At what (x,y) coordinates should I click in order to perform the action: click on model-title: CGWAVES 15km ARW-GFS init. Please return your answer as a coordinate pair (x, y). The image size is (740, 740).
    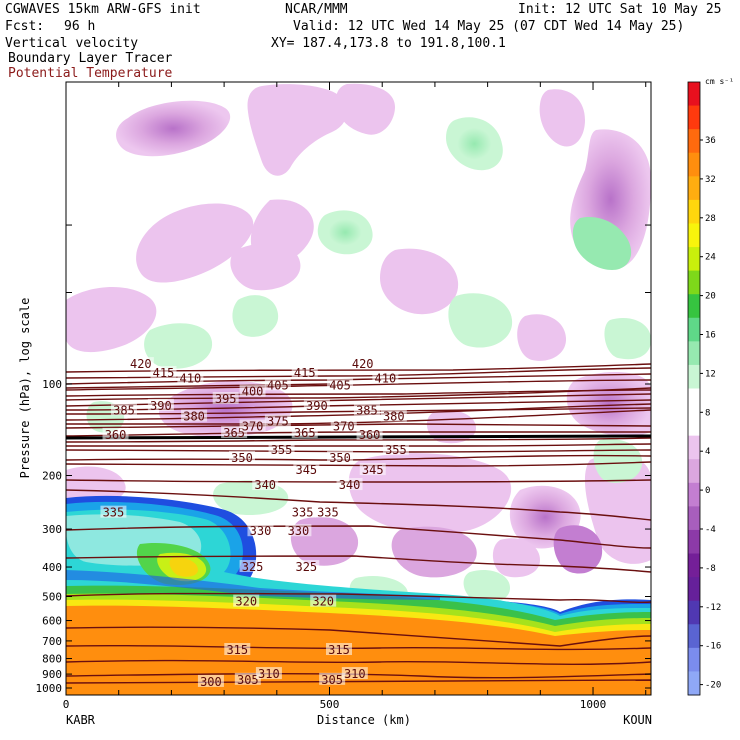
    Looking at the image, I should click on (103, 9).